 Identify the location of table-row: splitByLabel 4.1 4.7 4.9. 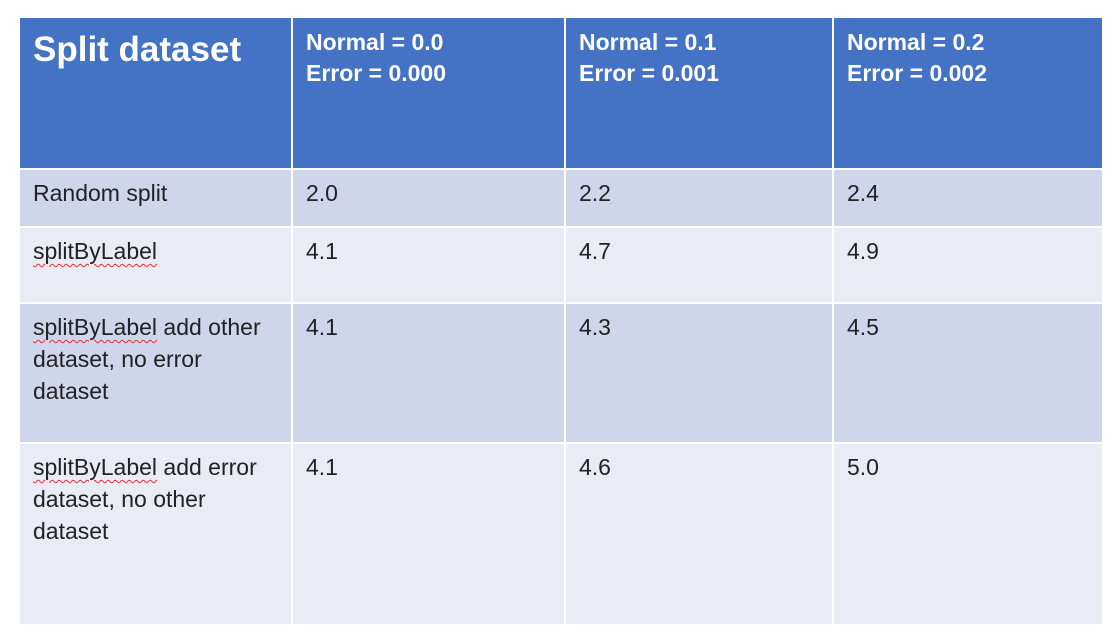
(561, 265).